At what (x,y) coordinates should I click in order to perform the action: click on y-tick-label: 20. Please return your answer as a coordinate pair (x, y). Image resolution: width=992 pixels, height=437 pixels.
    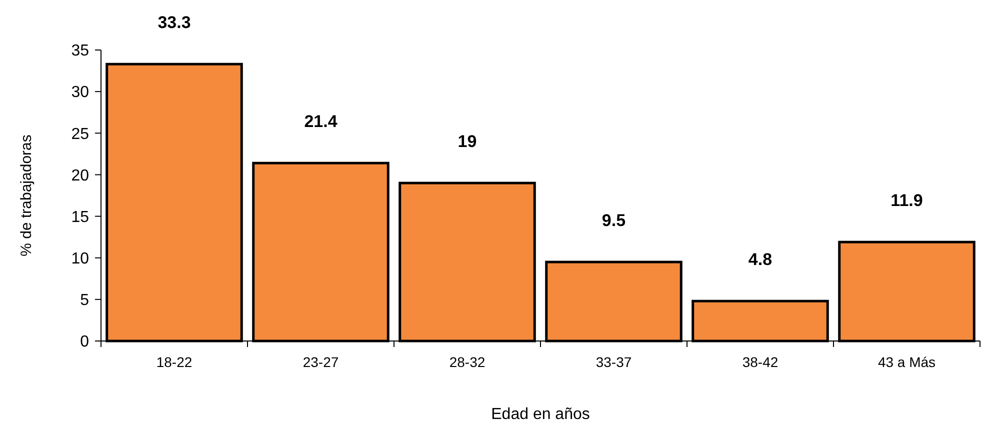
    Looking at the image, I should click on (80, 175).